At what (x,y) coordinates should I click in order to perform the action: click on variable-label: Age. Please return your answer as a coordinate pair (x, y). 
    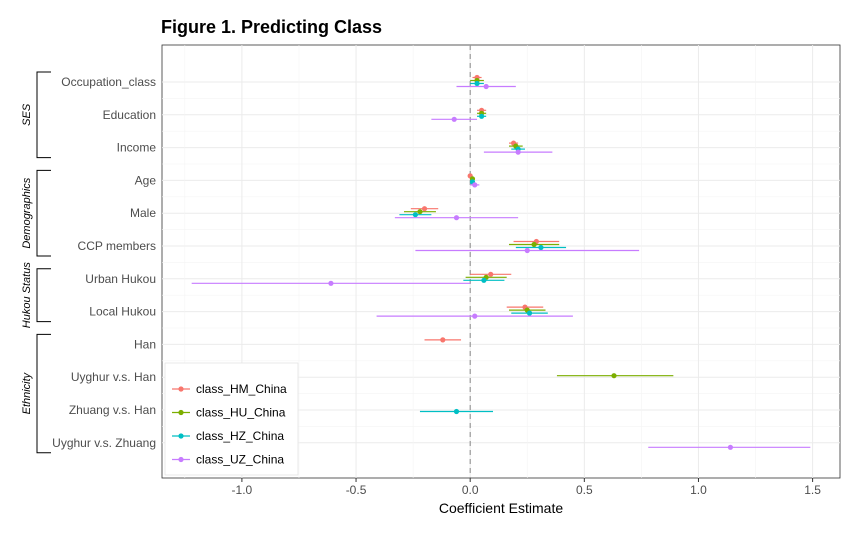
    Looking at the image, I should click on (146, 180).